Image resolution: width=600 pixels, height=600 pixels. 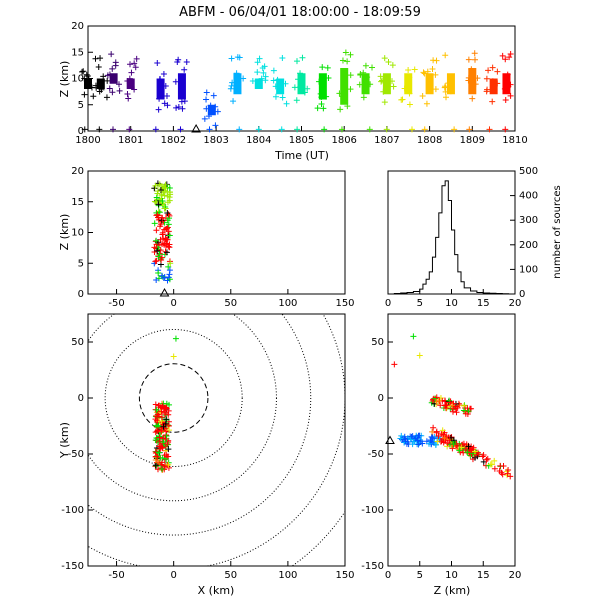 What do you see at coordinates (215, 140) in the screenshot?
I see `x-tick-label: 1803` at bounding box center [215, 140].